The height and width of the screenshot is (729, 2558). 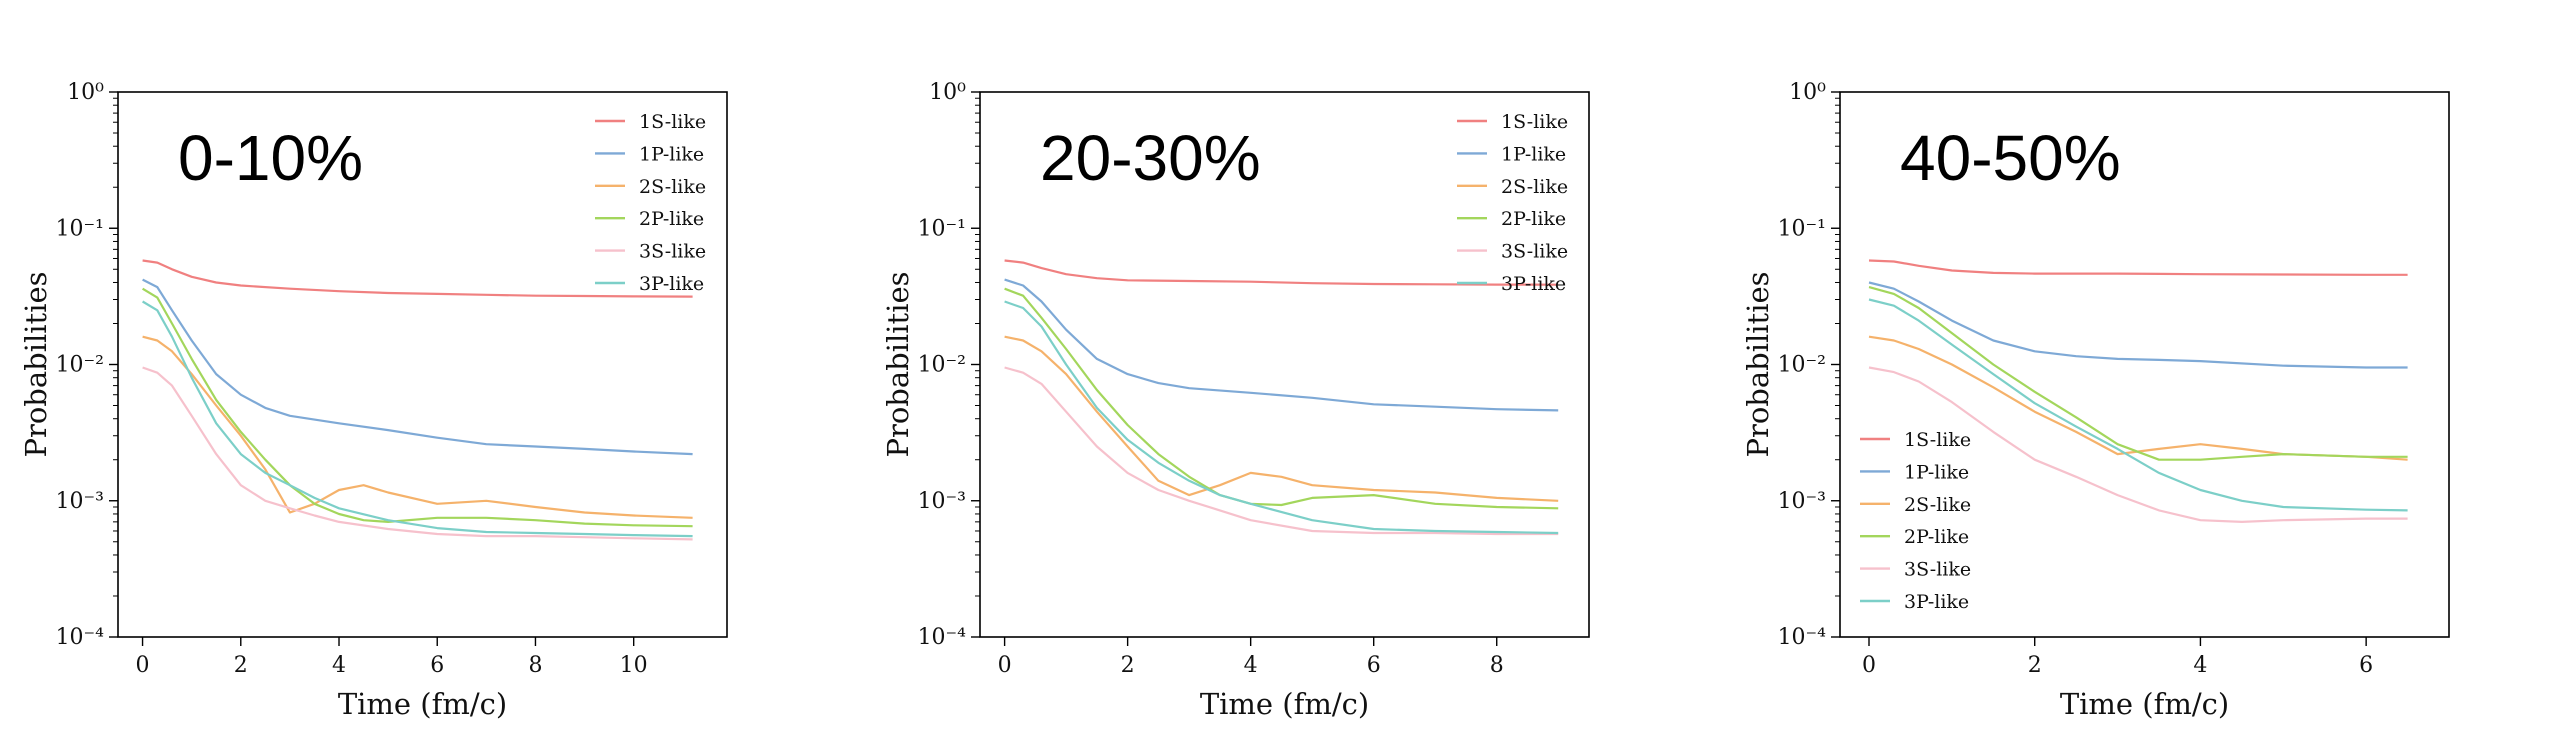 What do you see at coordinates (270, 158) in the screenshot?
I see `centrality-label: 0-10%` at bounding box center [270, 158].